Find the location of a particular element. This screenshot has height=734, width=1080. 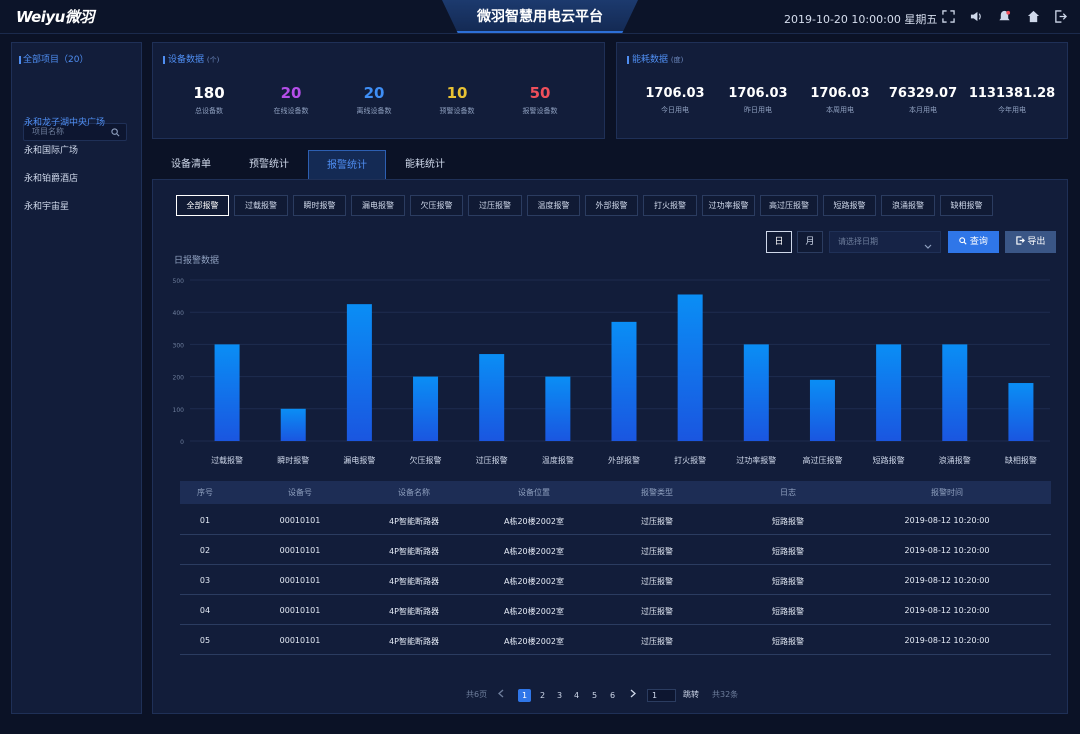

filter-overvoltage: 过压报警 is located at coordinates (495, 205).